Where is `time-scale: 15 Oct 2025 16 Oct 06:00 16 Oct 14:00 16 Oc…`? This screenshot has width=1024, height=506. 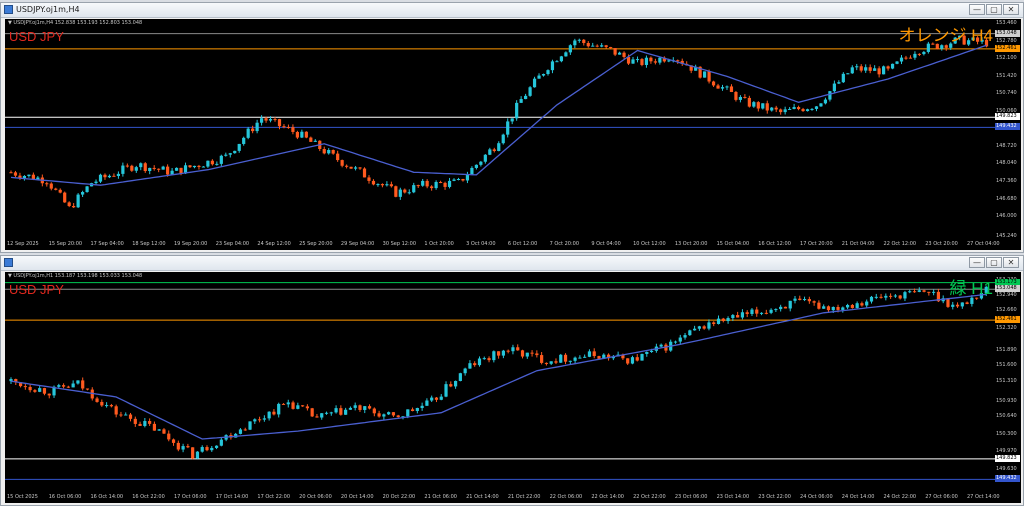 time-scale: 15 Oct 2025 16 Oct 06:00 16 Oct 14:00 16 Oc… is located at coordinates (513, 498).